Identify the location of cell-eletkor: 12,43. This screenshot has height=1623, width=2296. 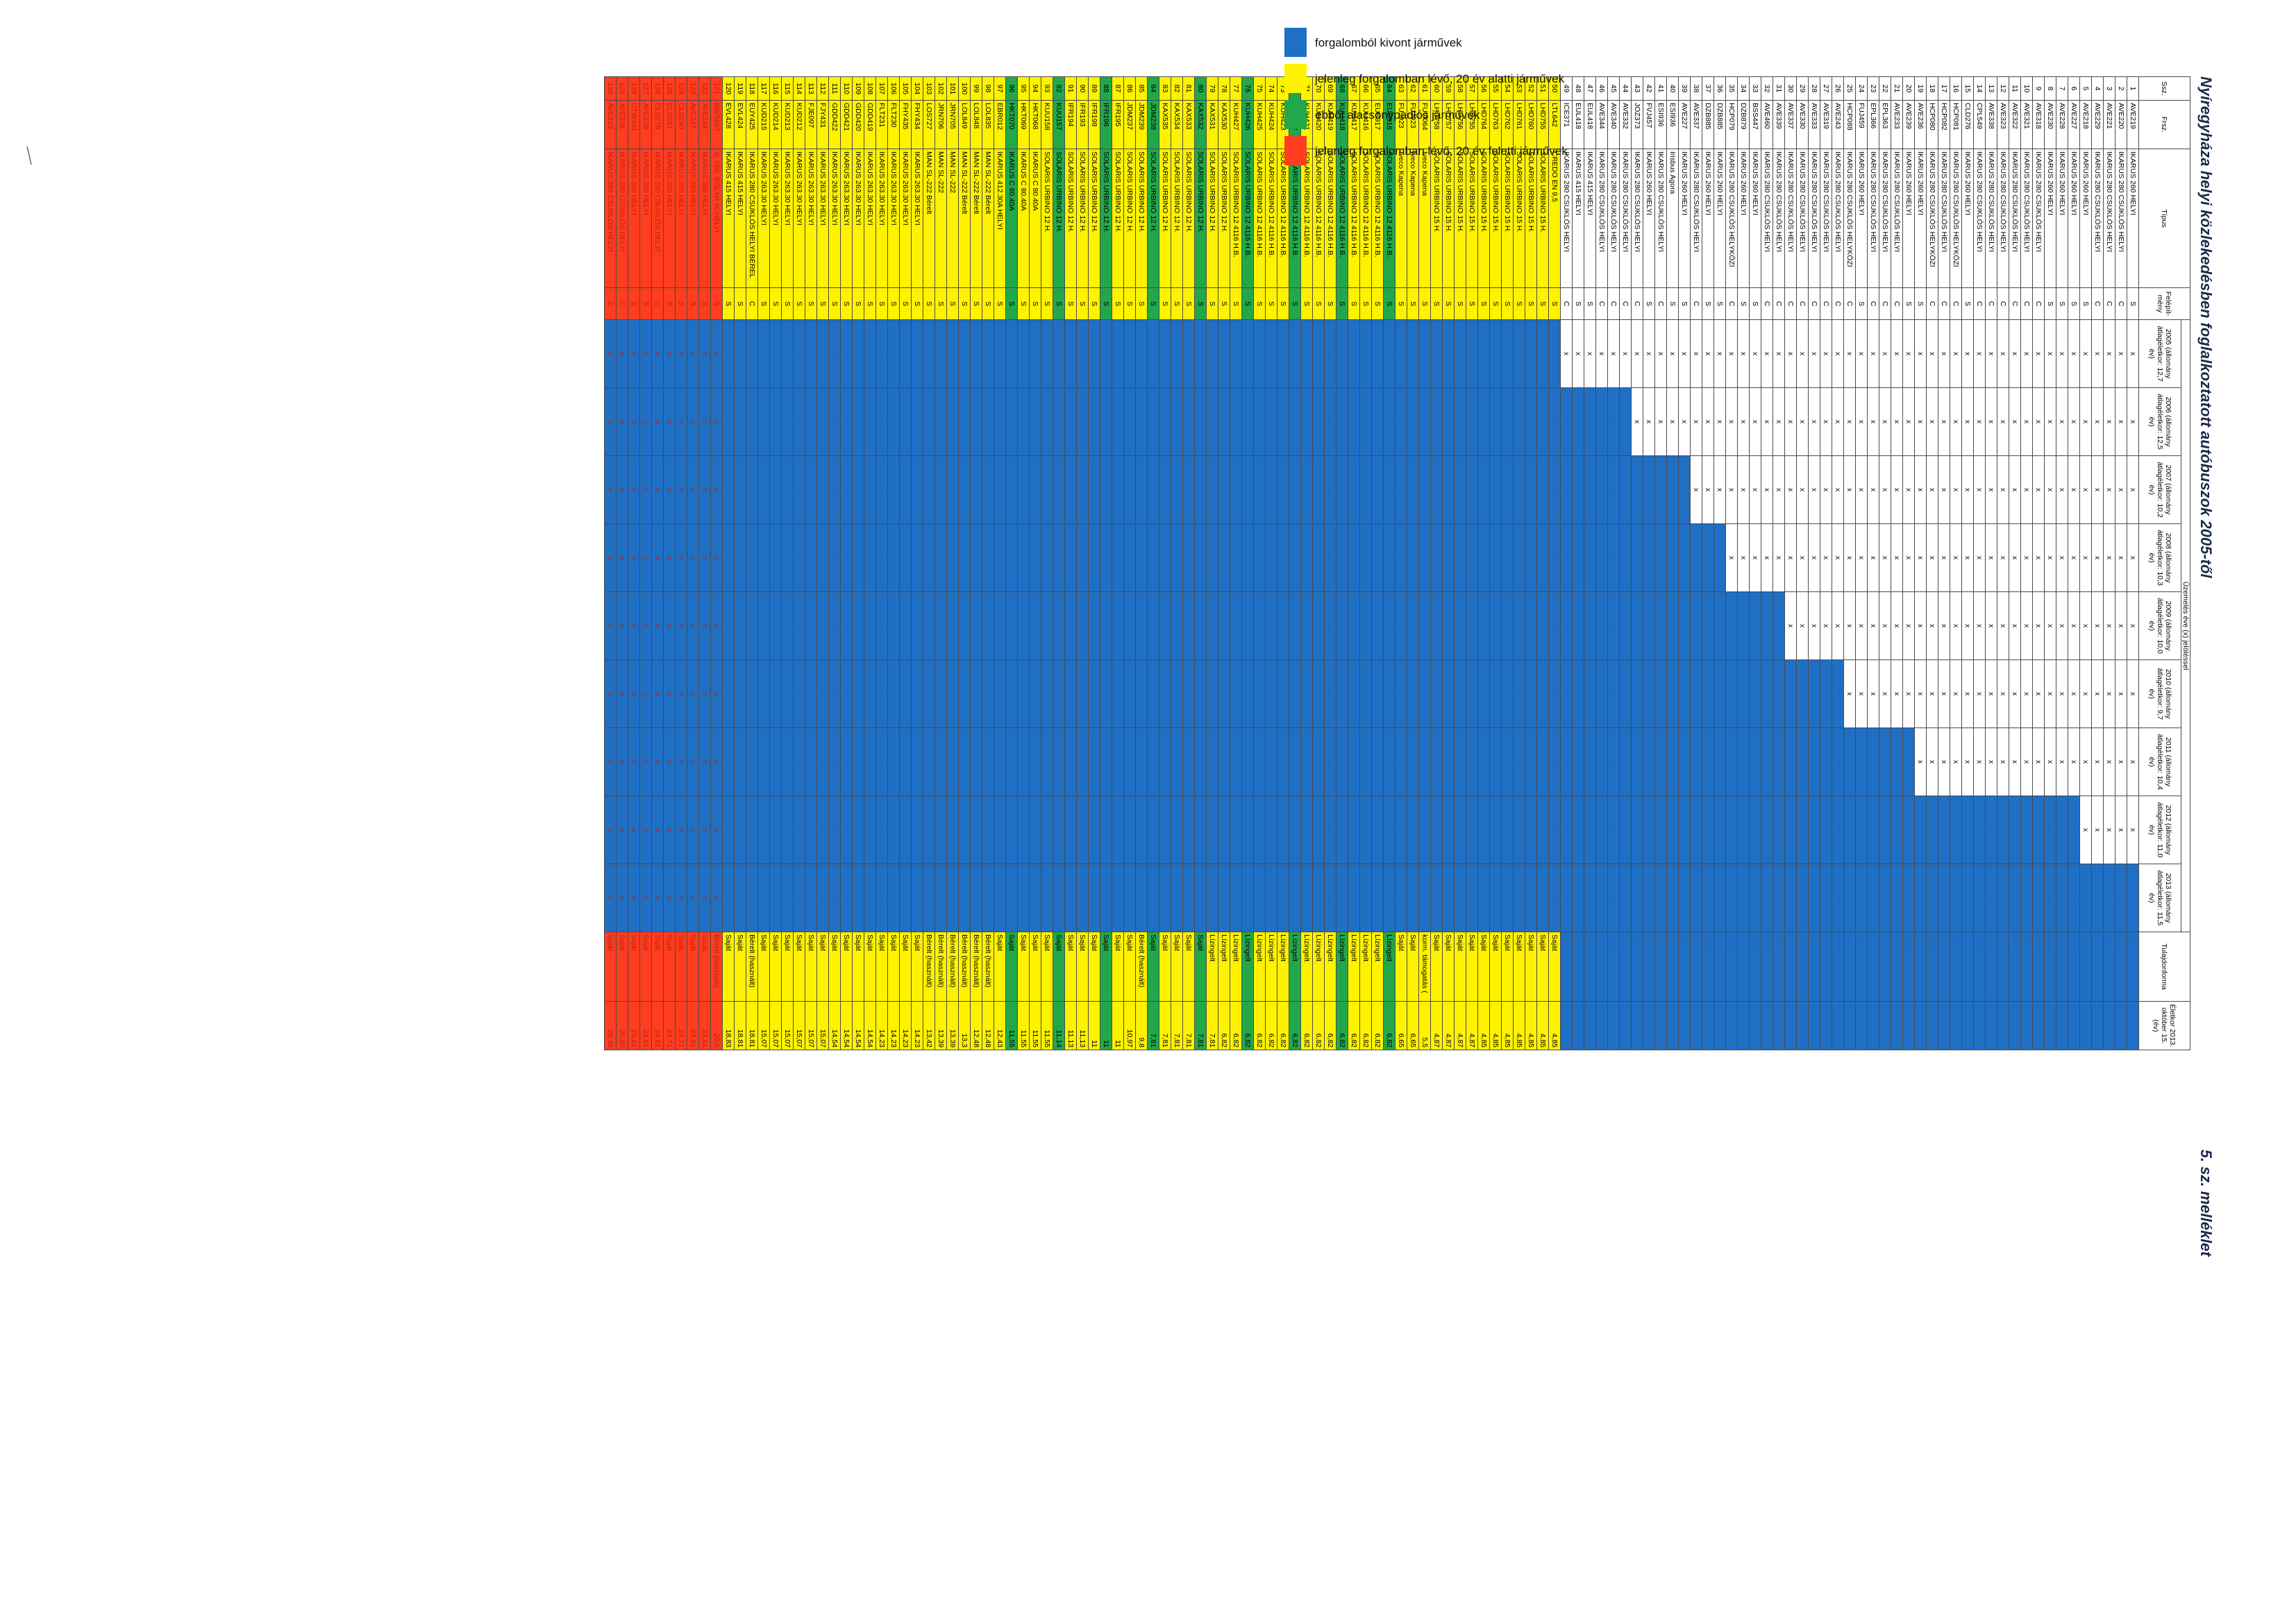
(1000, 1025).